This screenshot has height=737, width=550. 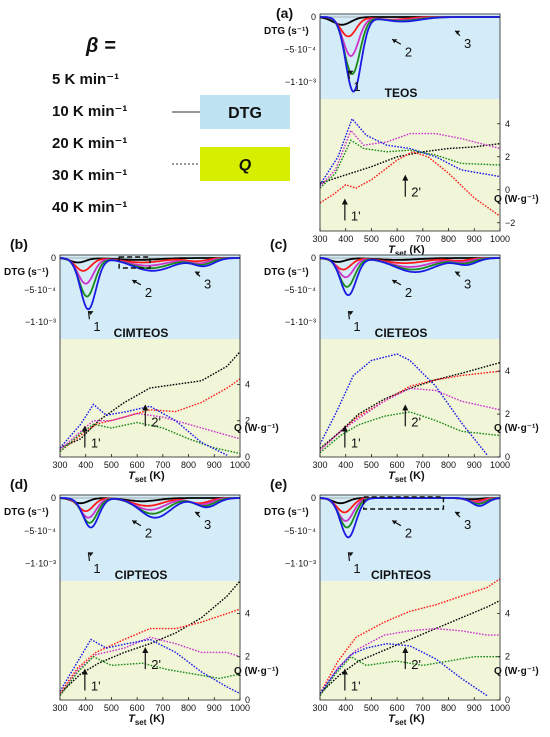 I want to click on beta-label: β =, so click(x=100, y=46).